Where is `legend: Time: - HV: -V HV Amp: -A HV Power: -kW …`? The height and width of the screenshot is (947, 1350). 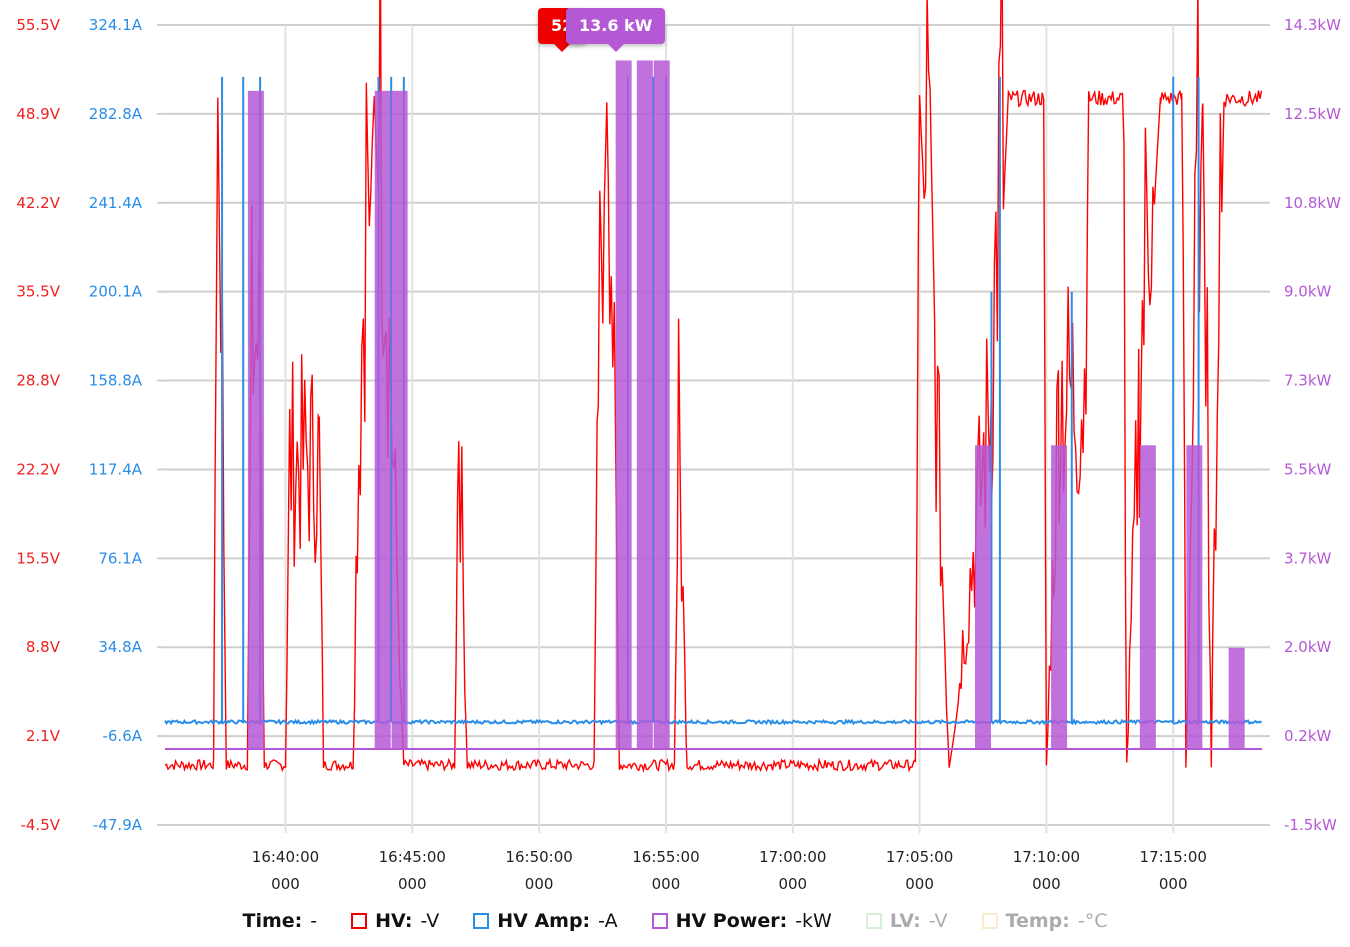
legend: Time: - HV: -V HV Amp: -A HV Power: -kW … is located at coordinates (675, 921).